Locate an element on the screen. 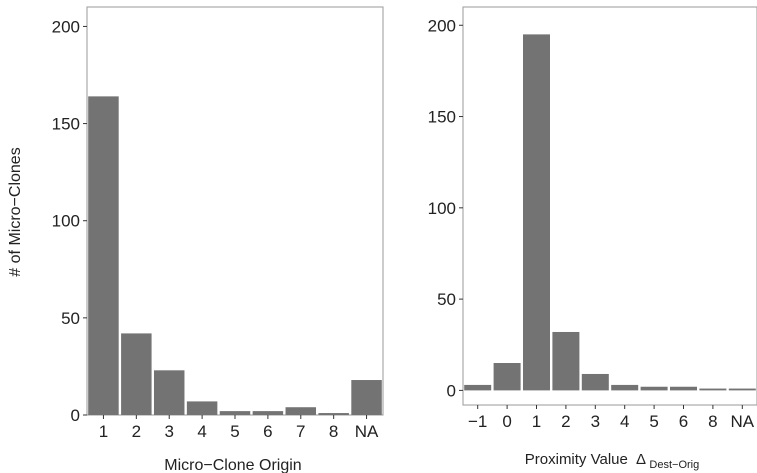  chart-right-x-axis-label-text: Proximity Value is located at coordinates (576, 459).